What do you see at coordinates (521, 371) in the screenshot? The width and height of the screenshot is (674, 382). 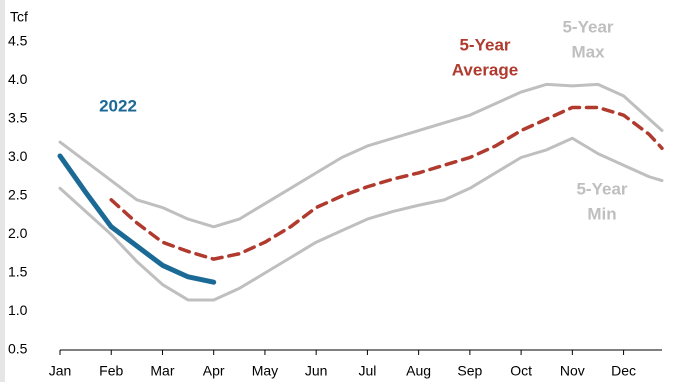 I see `x-tick-label: Oct` at bounding box center [521, 371].